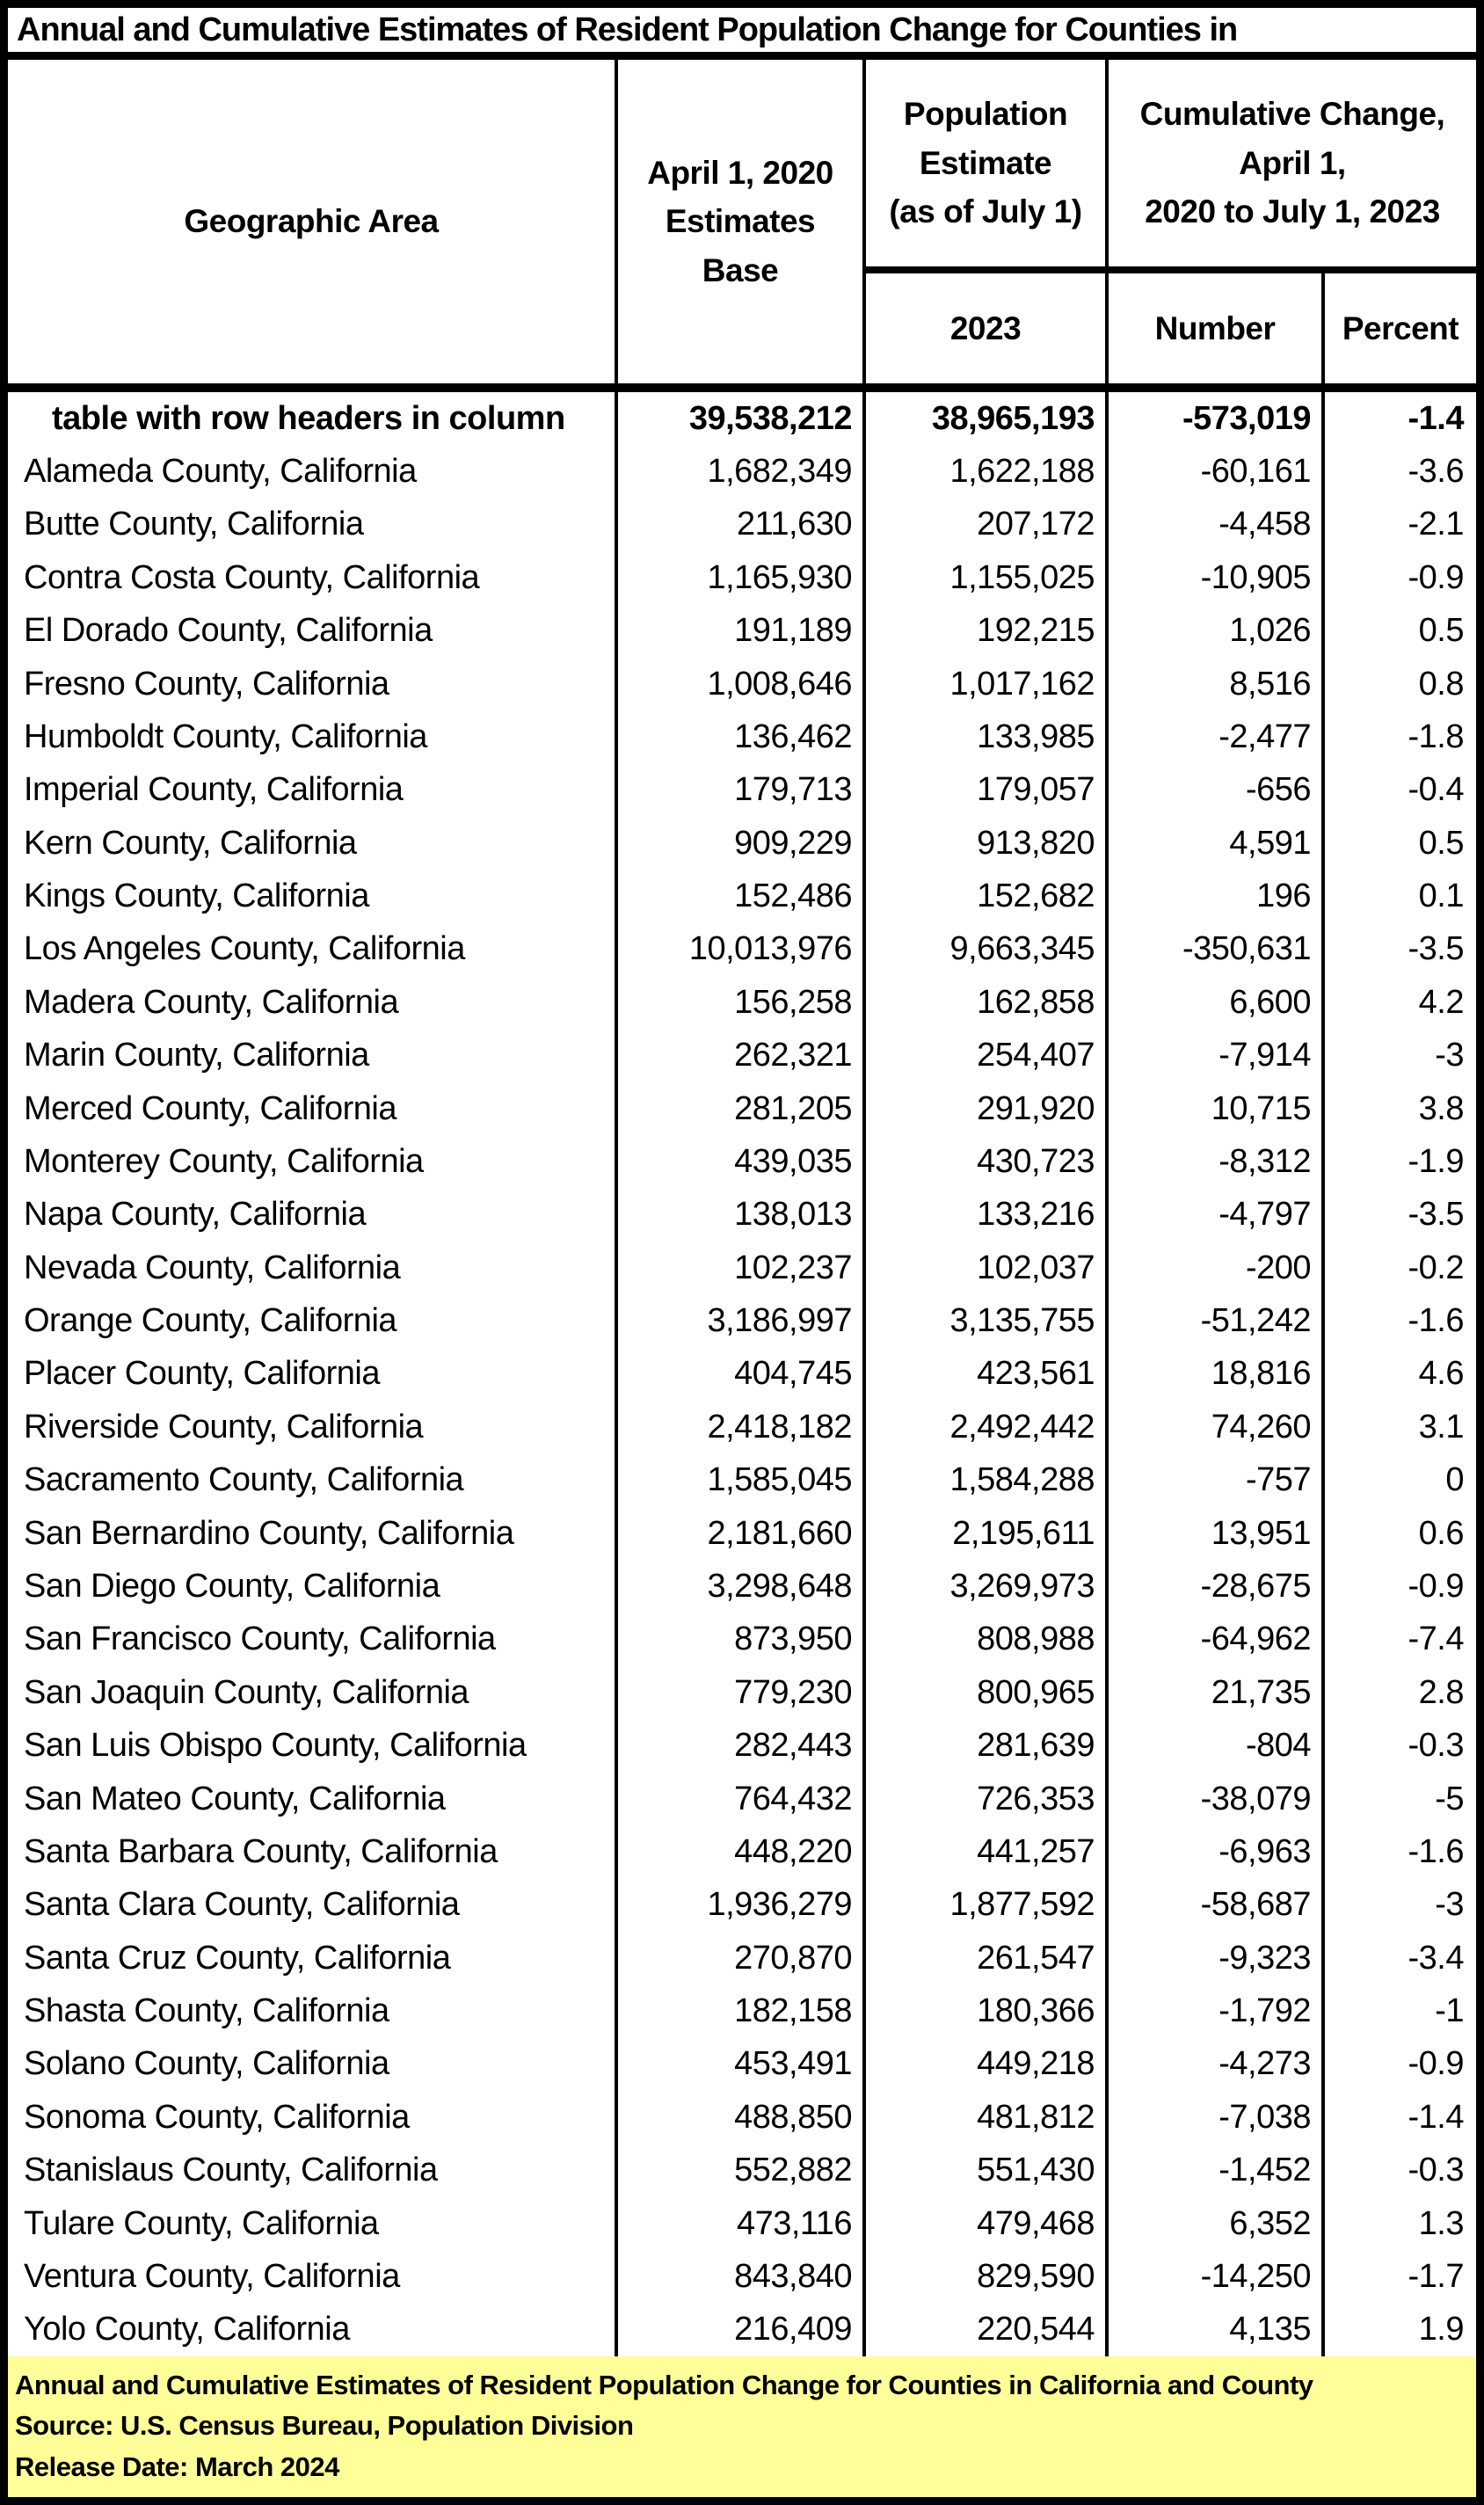  I want to click on column-header-number: Number, so click(1217, 328).